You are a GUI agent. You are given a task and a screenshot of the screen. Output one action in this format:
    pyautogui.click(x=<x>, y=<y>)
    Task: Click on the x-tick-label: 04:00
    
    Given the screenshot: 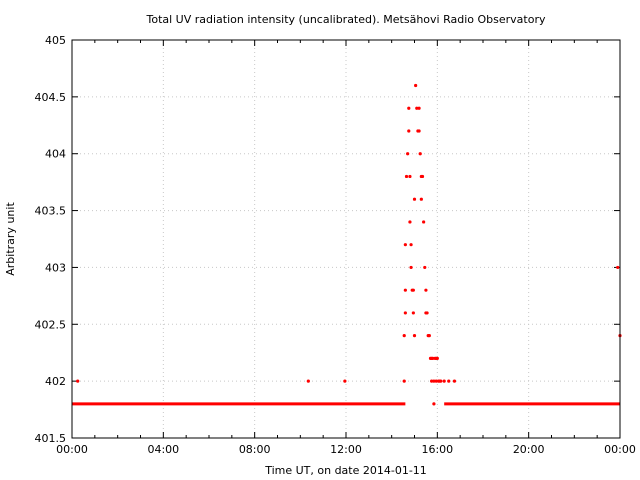 What is the action you would take?
    pyautogui.click(x=163, y=449)
    